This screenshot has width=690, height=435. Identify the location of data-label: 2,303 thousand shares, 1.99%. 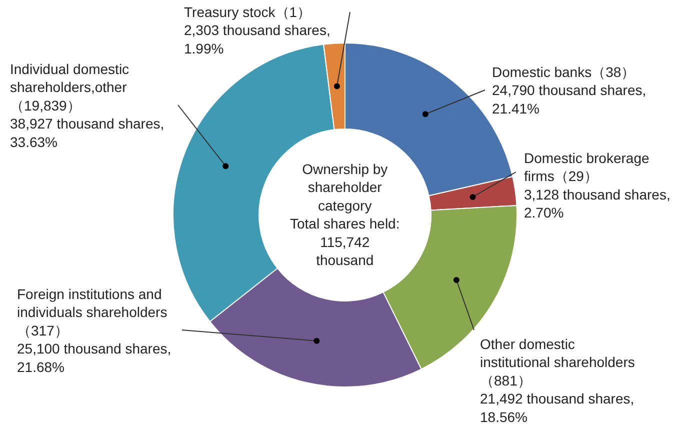
(257, 39).